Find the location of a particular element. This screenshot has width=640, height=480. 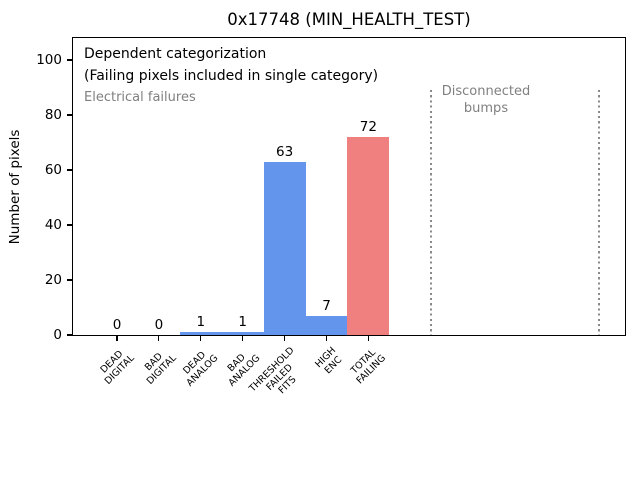

y-tick-label: 20 is located at coordinates (53, 280).